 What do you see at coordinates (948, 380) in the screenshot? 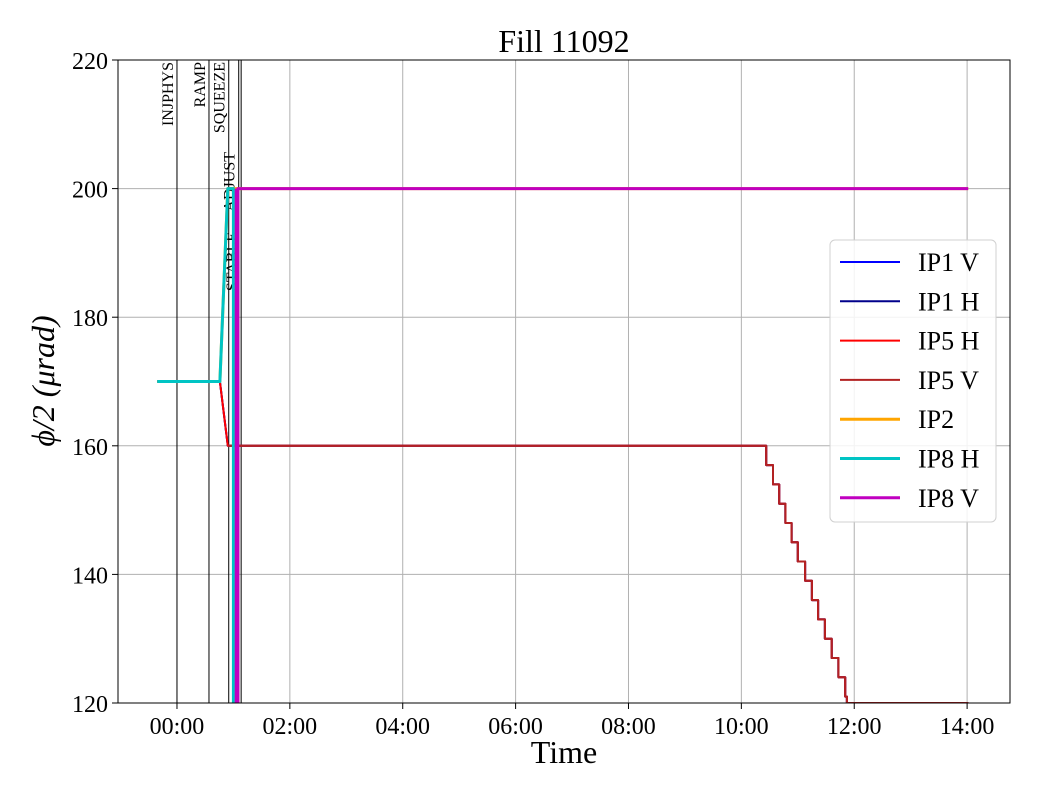
I see `legend-label: IP5 V` at bounding box center [948, 380].